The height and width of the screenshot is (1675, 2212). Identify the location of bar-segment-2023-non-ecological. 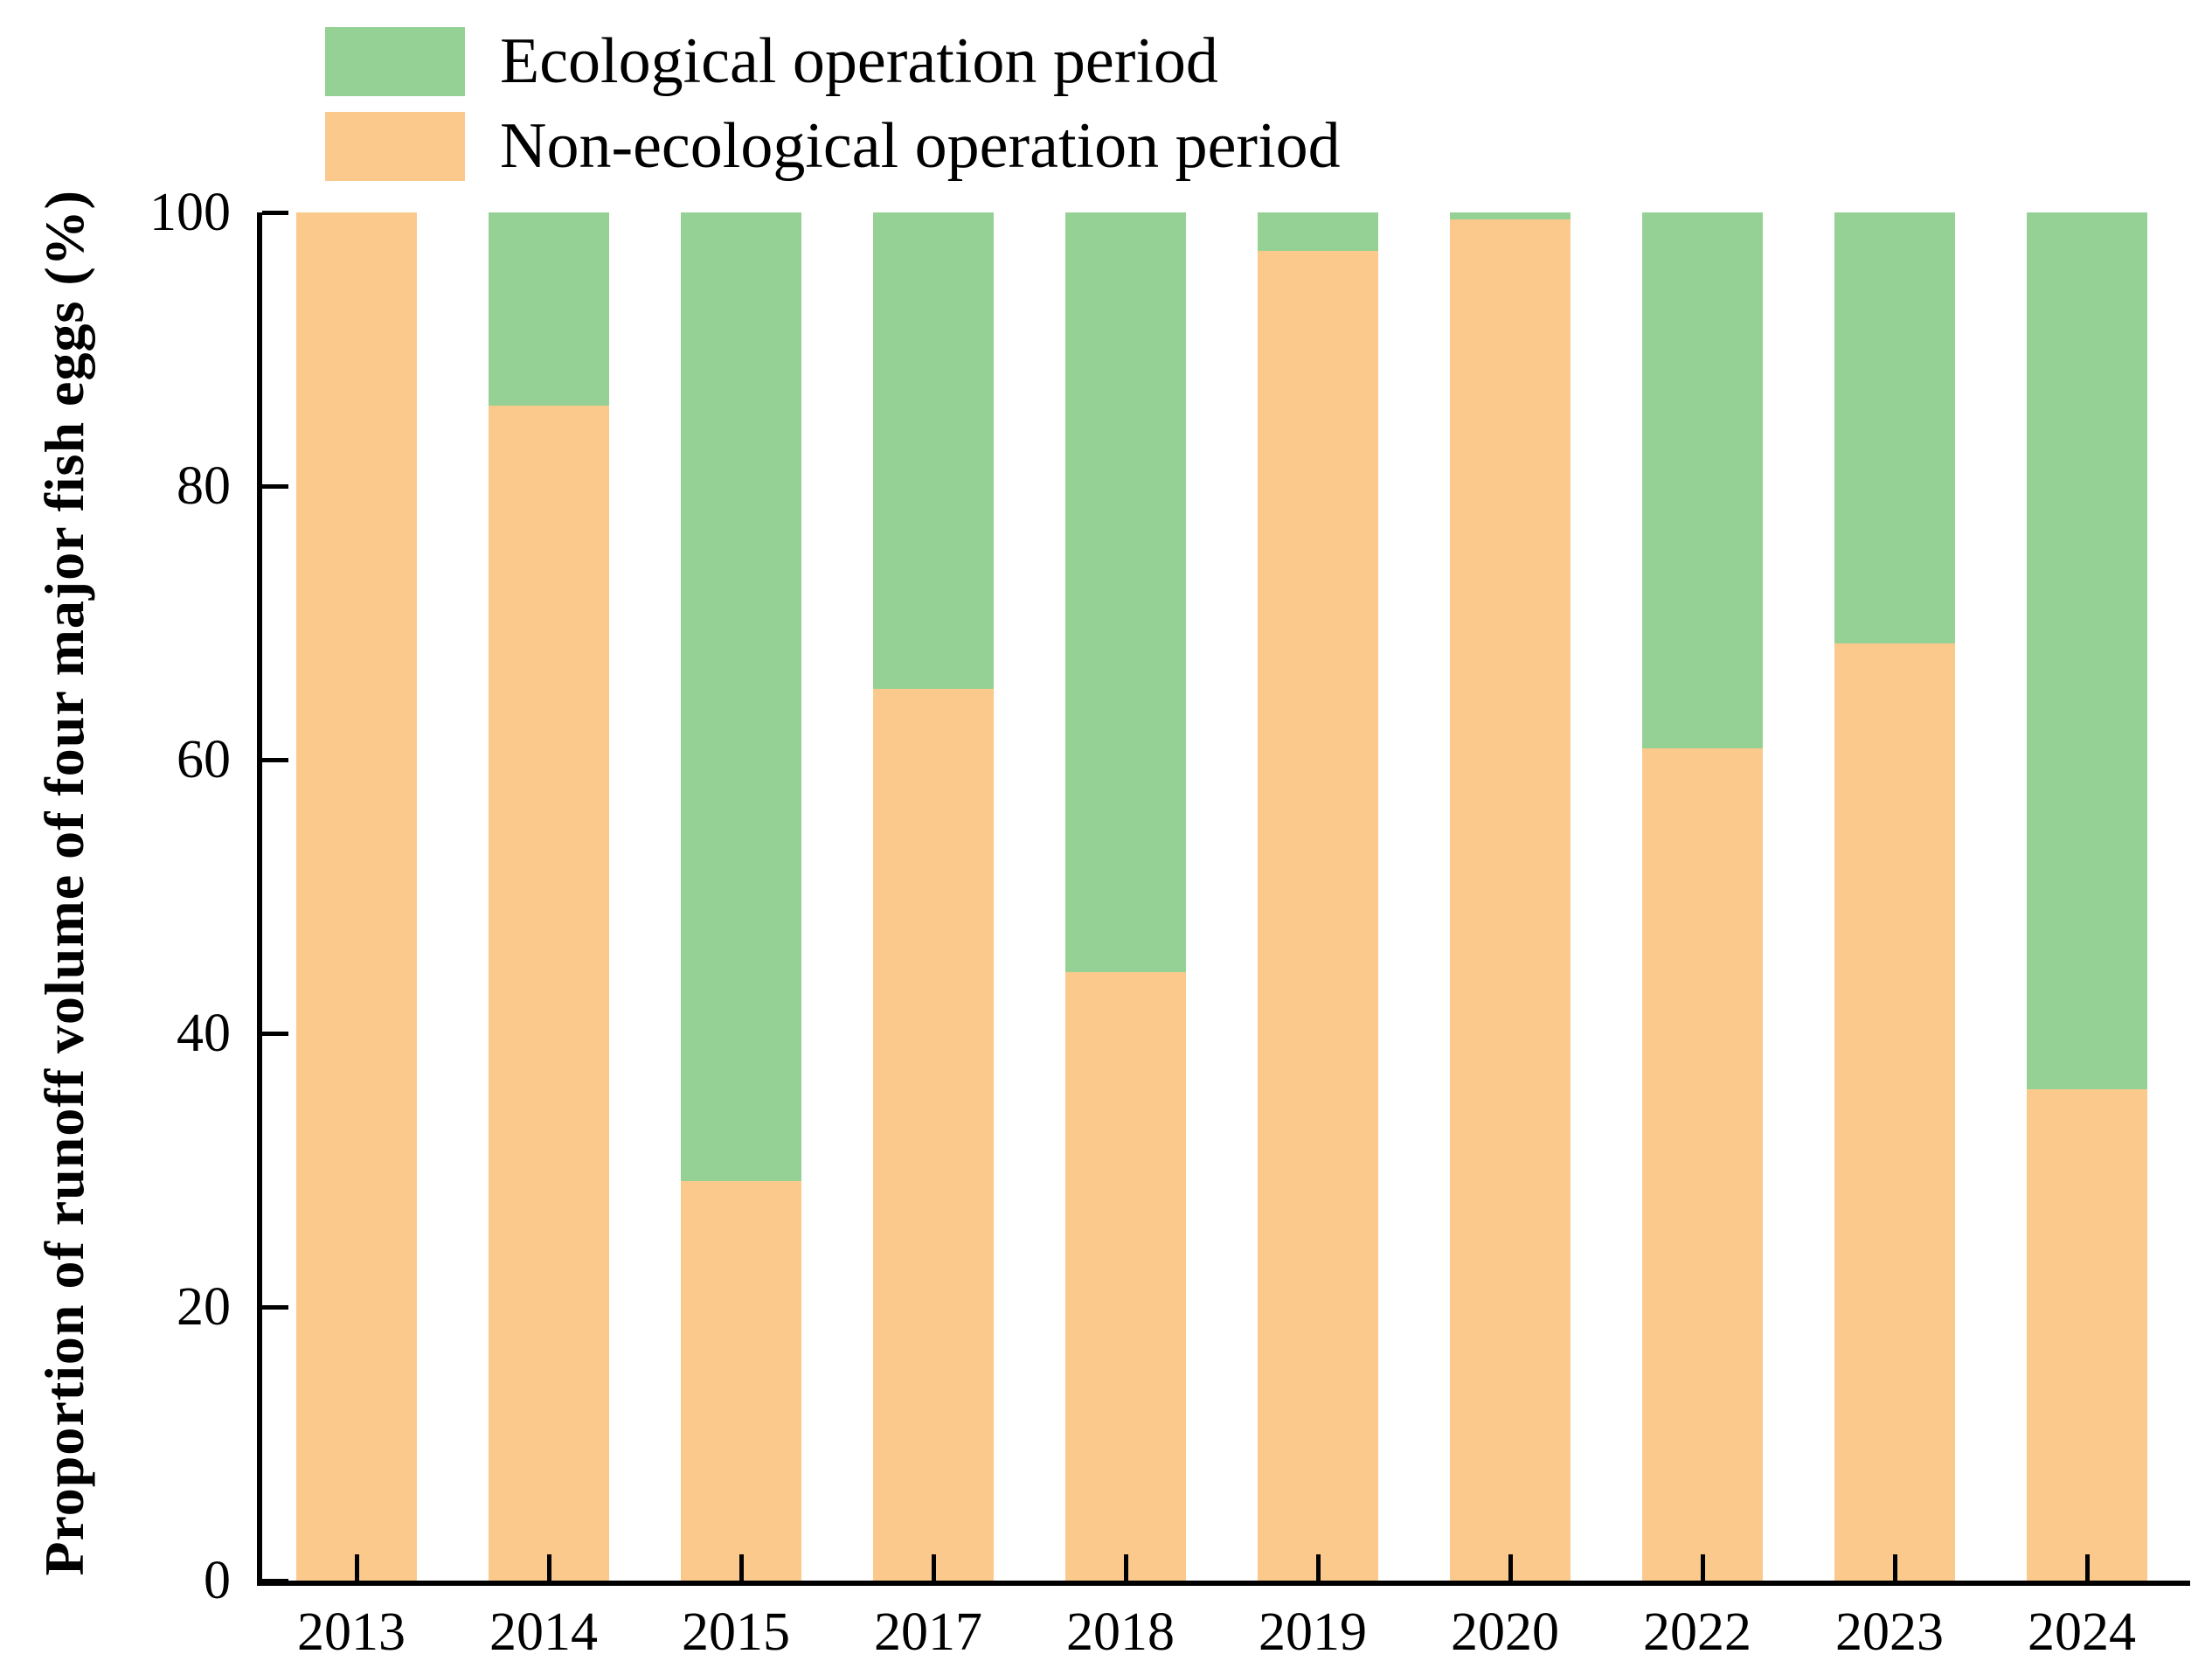
(1894, 1112).